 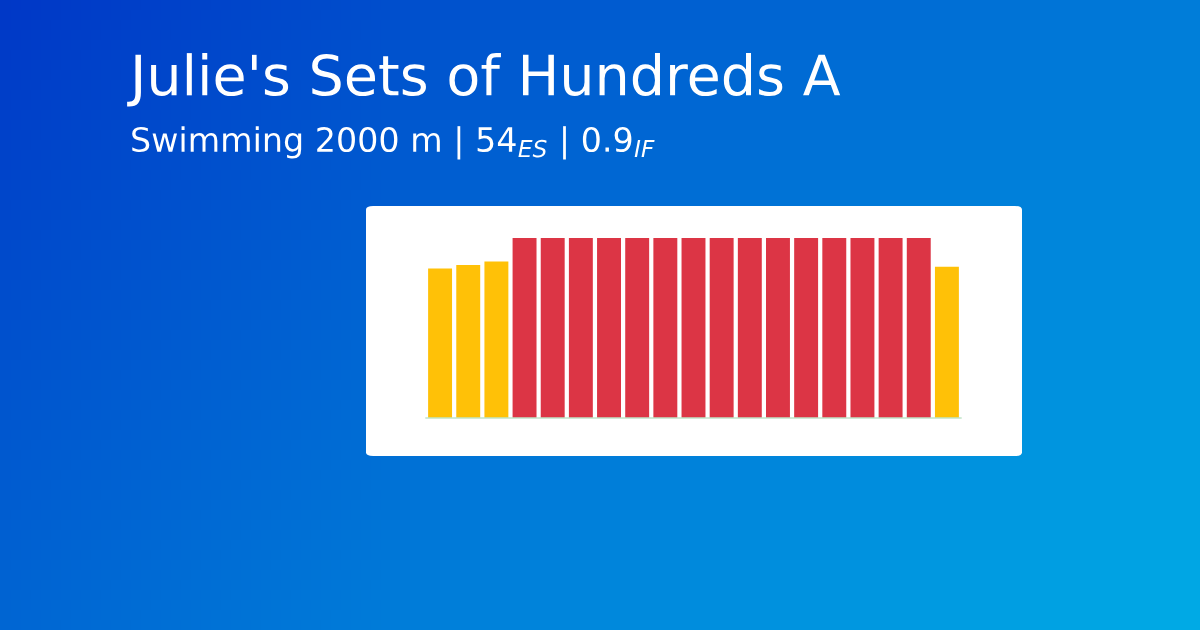 What do you see at coordinates (393, 143) in the screenshot?
I see `chart-subtitle: Swimming 2000 m | 54$_{ES}$ | 0.9$_{IF}$` at bounding box center [393, 143].